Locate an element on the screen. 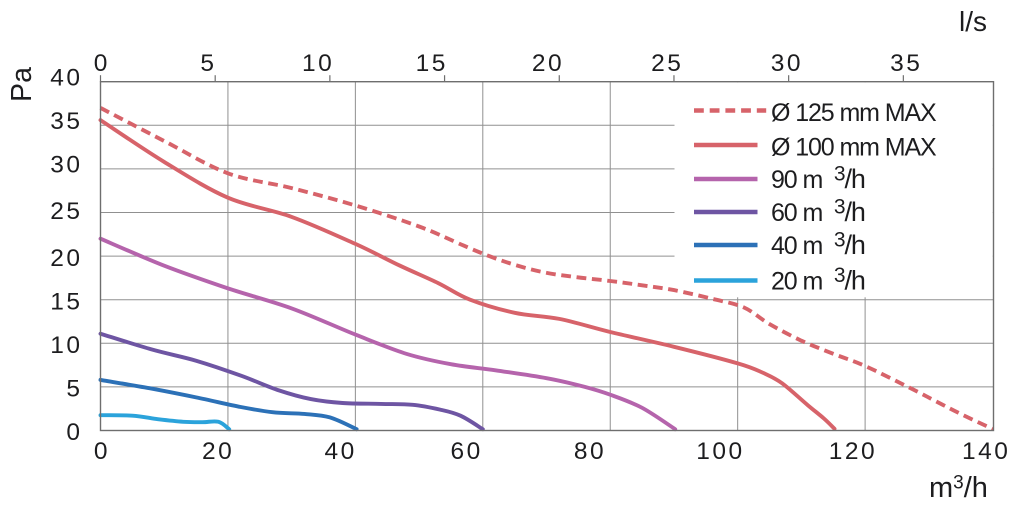 This screenshot has width=1020, height=511. svg-text: l/s is located at coordinates (973, 21).